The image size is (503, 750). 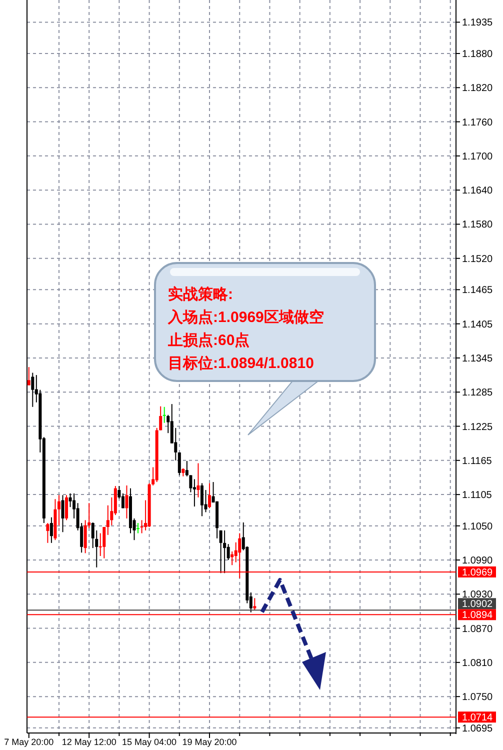 I want to click on y-tick-label: 1.1935, so click(x=478, y=23).